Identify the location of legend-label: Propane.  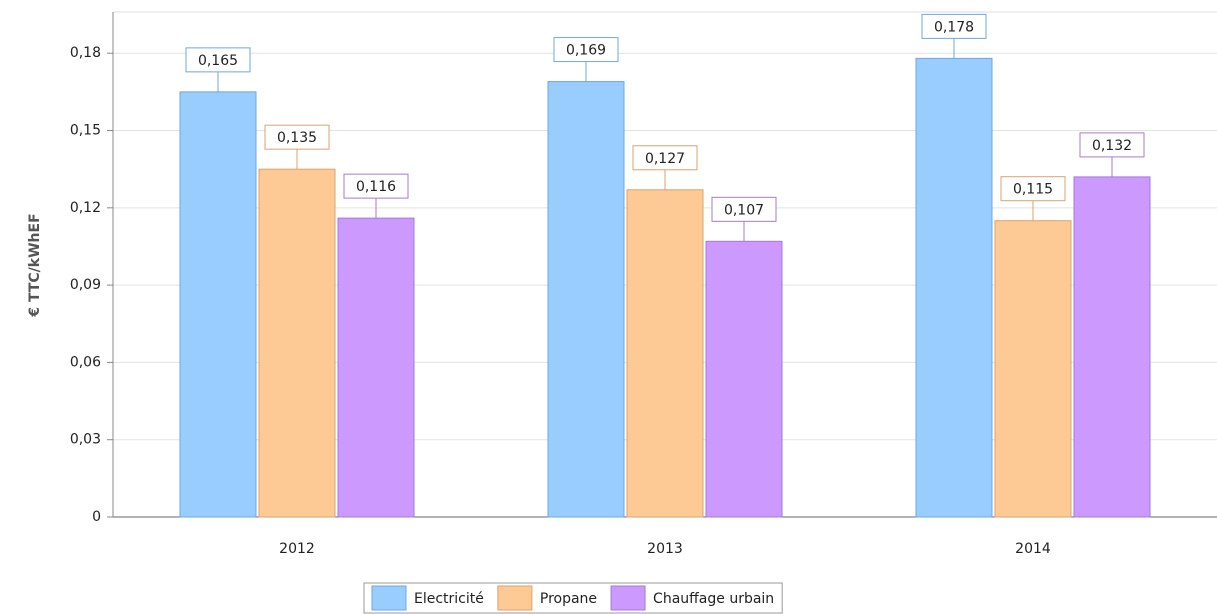
(568, 599).